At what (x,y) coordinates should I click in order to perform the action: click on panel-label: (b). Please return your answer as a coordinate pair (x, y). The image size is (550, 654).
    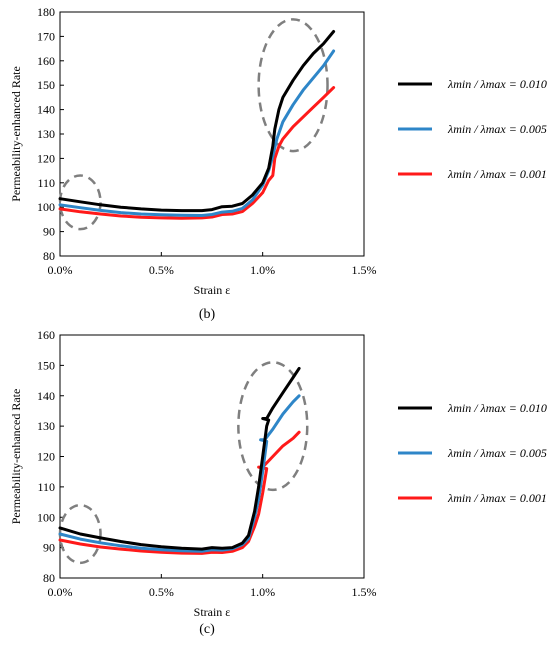
    Looking at the image, I should click on (207, 314).